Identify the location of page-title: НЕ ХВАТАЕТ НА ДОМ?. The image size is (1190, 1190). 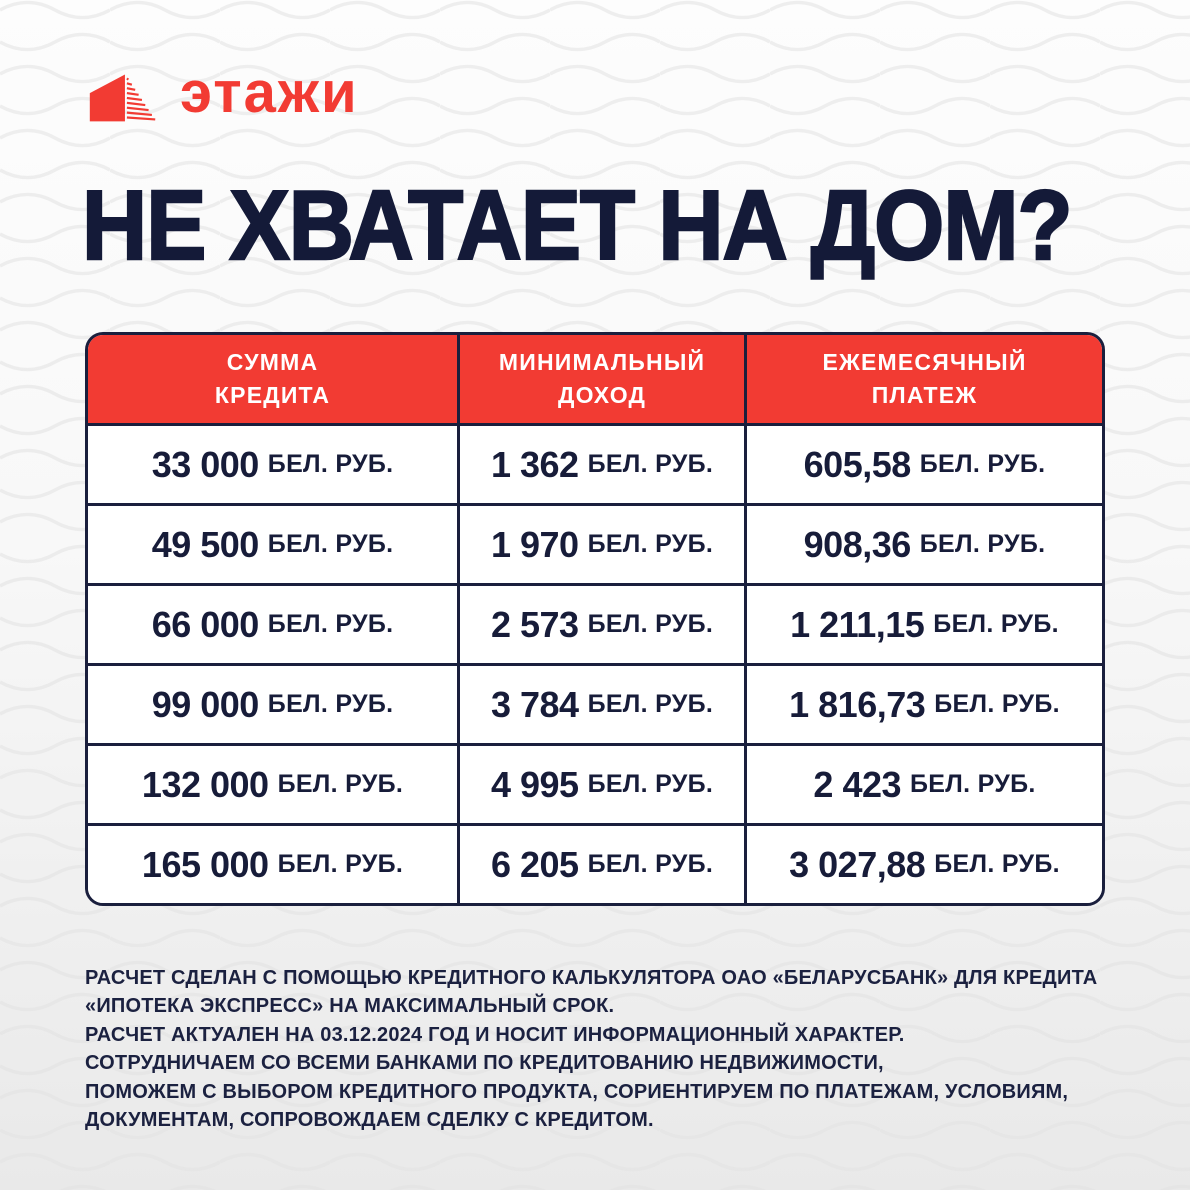
(577, 225).